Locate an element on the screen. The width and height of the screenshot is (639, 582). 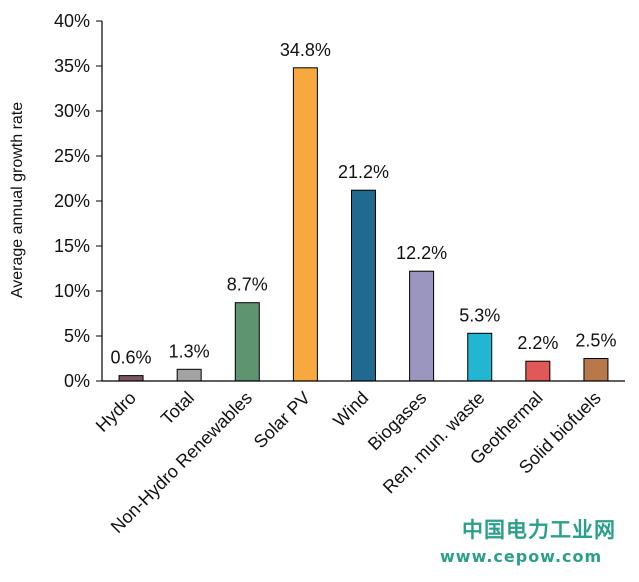
data-label: 1.3% is located at coordinates (189, 351).